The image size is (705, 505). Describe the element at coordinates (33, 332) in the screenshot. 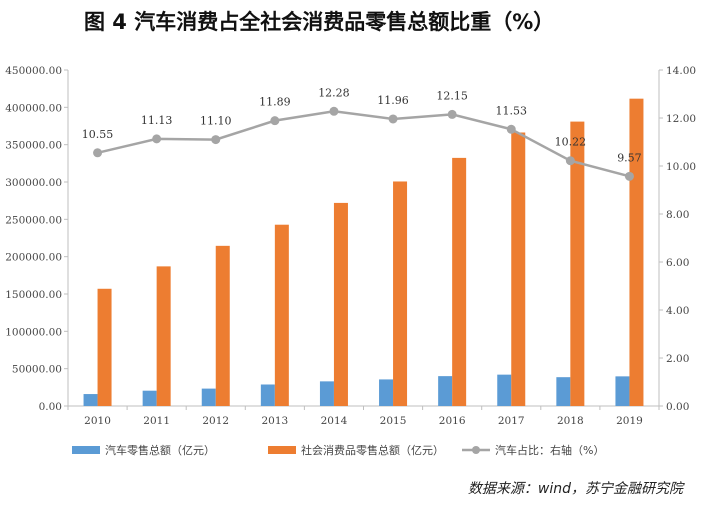

I see `left-tick-label: 100000.00` at that location.